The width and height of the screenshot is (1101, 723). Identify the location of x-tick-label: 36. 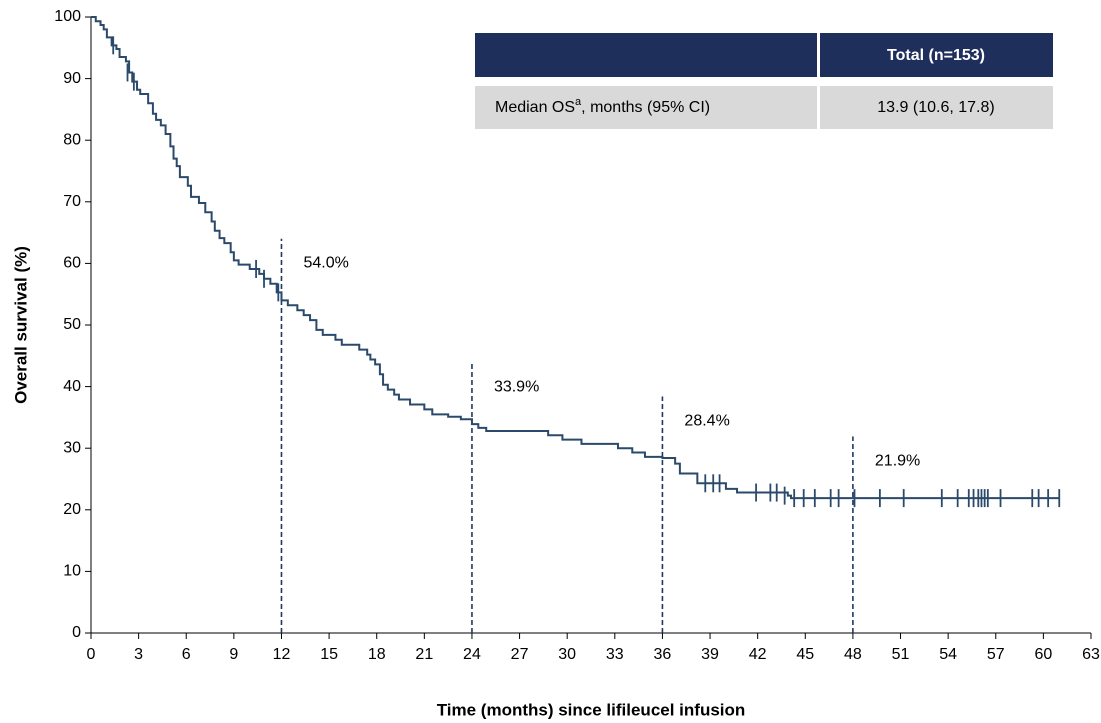
(663, 654).